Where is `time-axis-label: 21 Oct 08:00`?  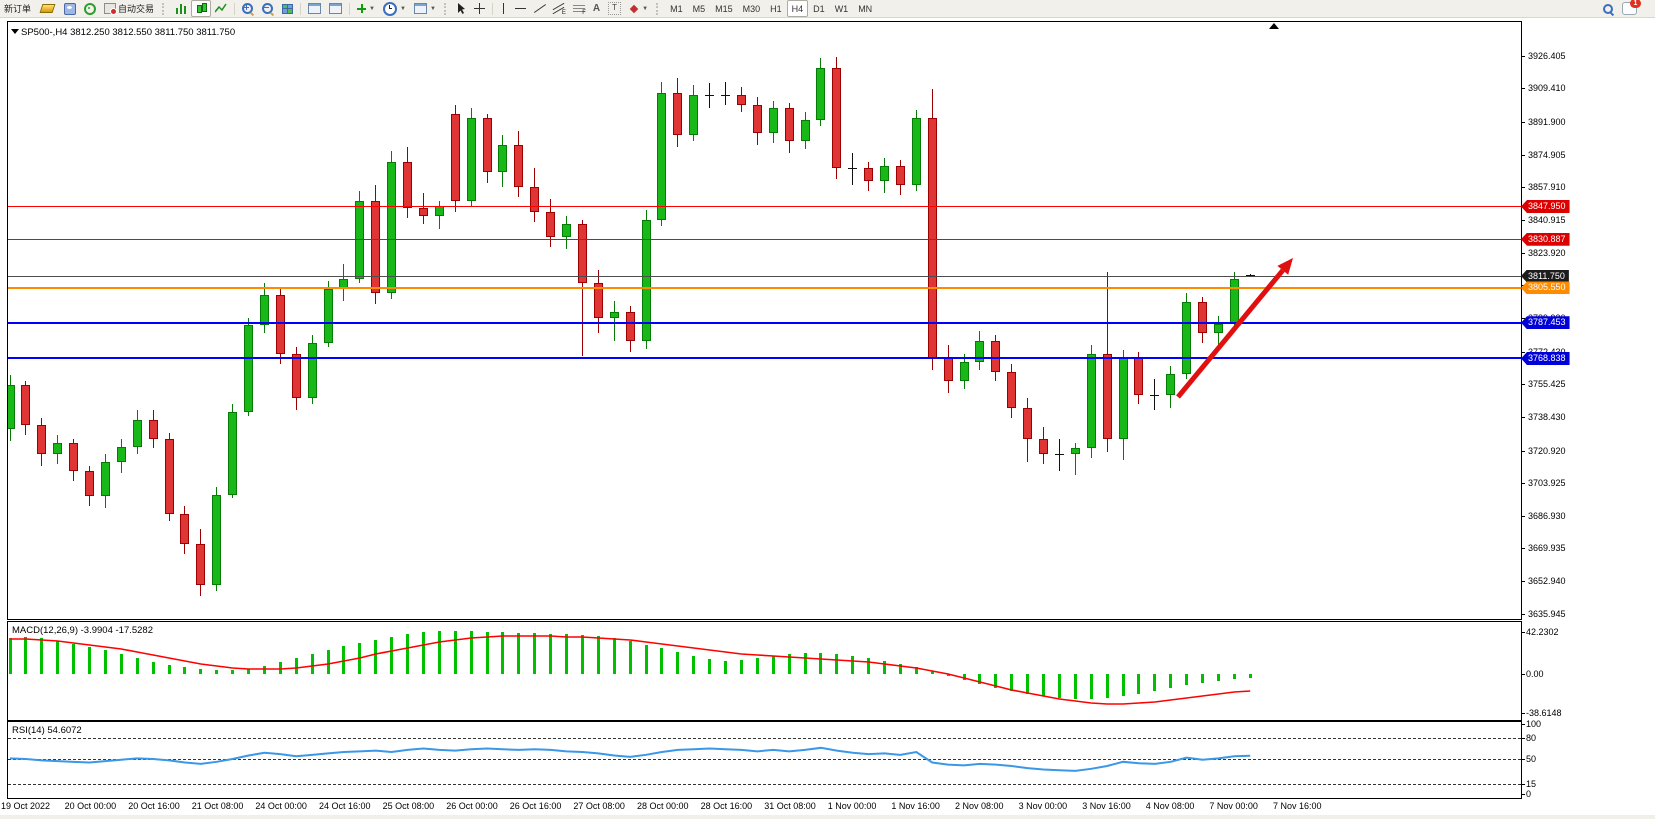 time-axis-label: 21 Oct 08:00 is located at coordinates (217, 806).